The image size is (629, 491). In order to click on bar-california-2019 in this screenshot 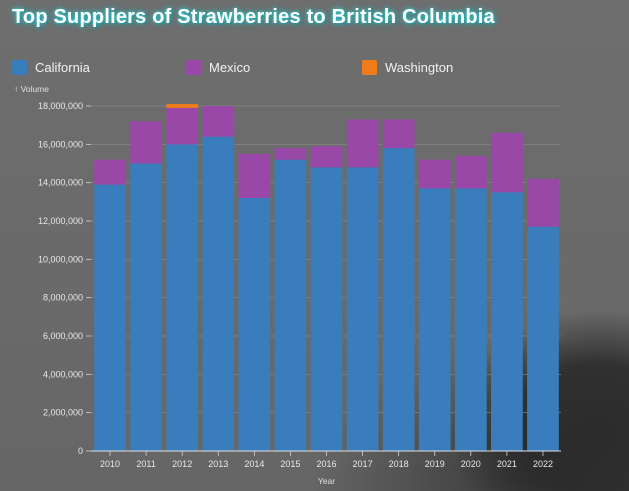, I will do `click(434, 319)`.